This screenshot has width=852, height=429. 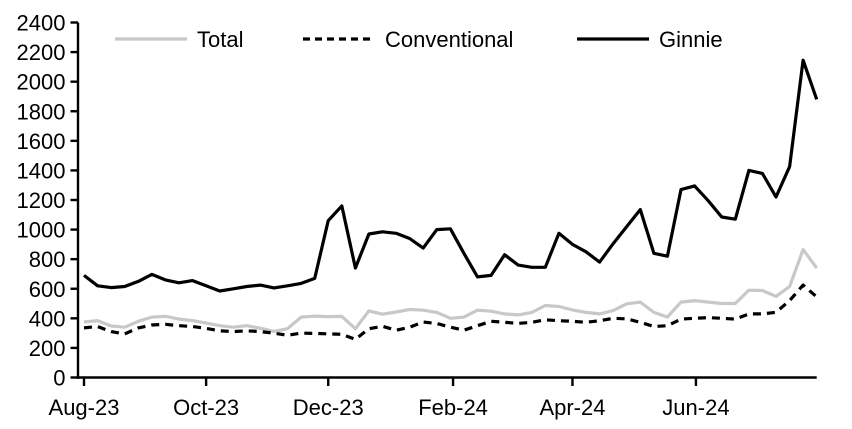 I want to click on y-tick-label: 2400, so click(x=41, y=23).